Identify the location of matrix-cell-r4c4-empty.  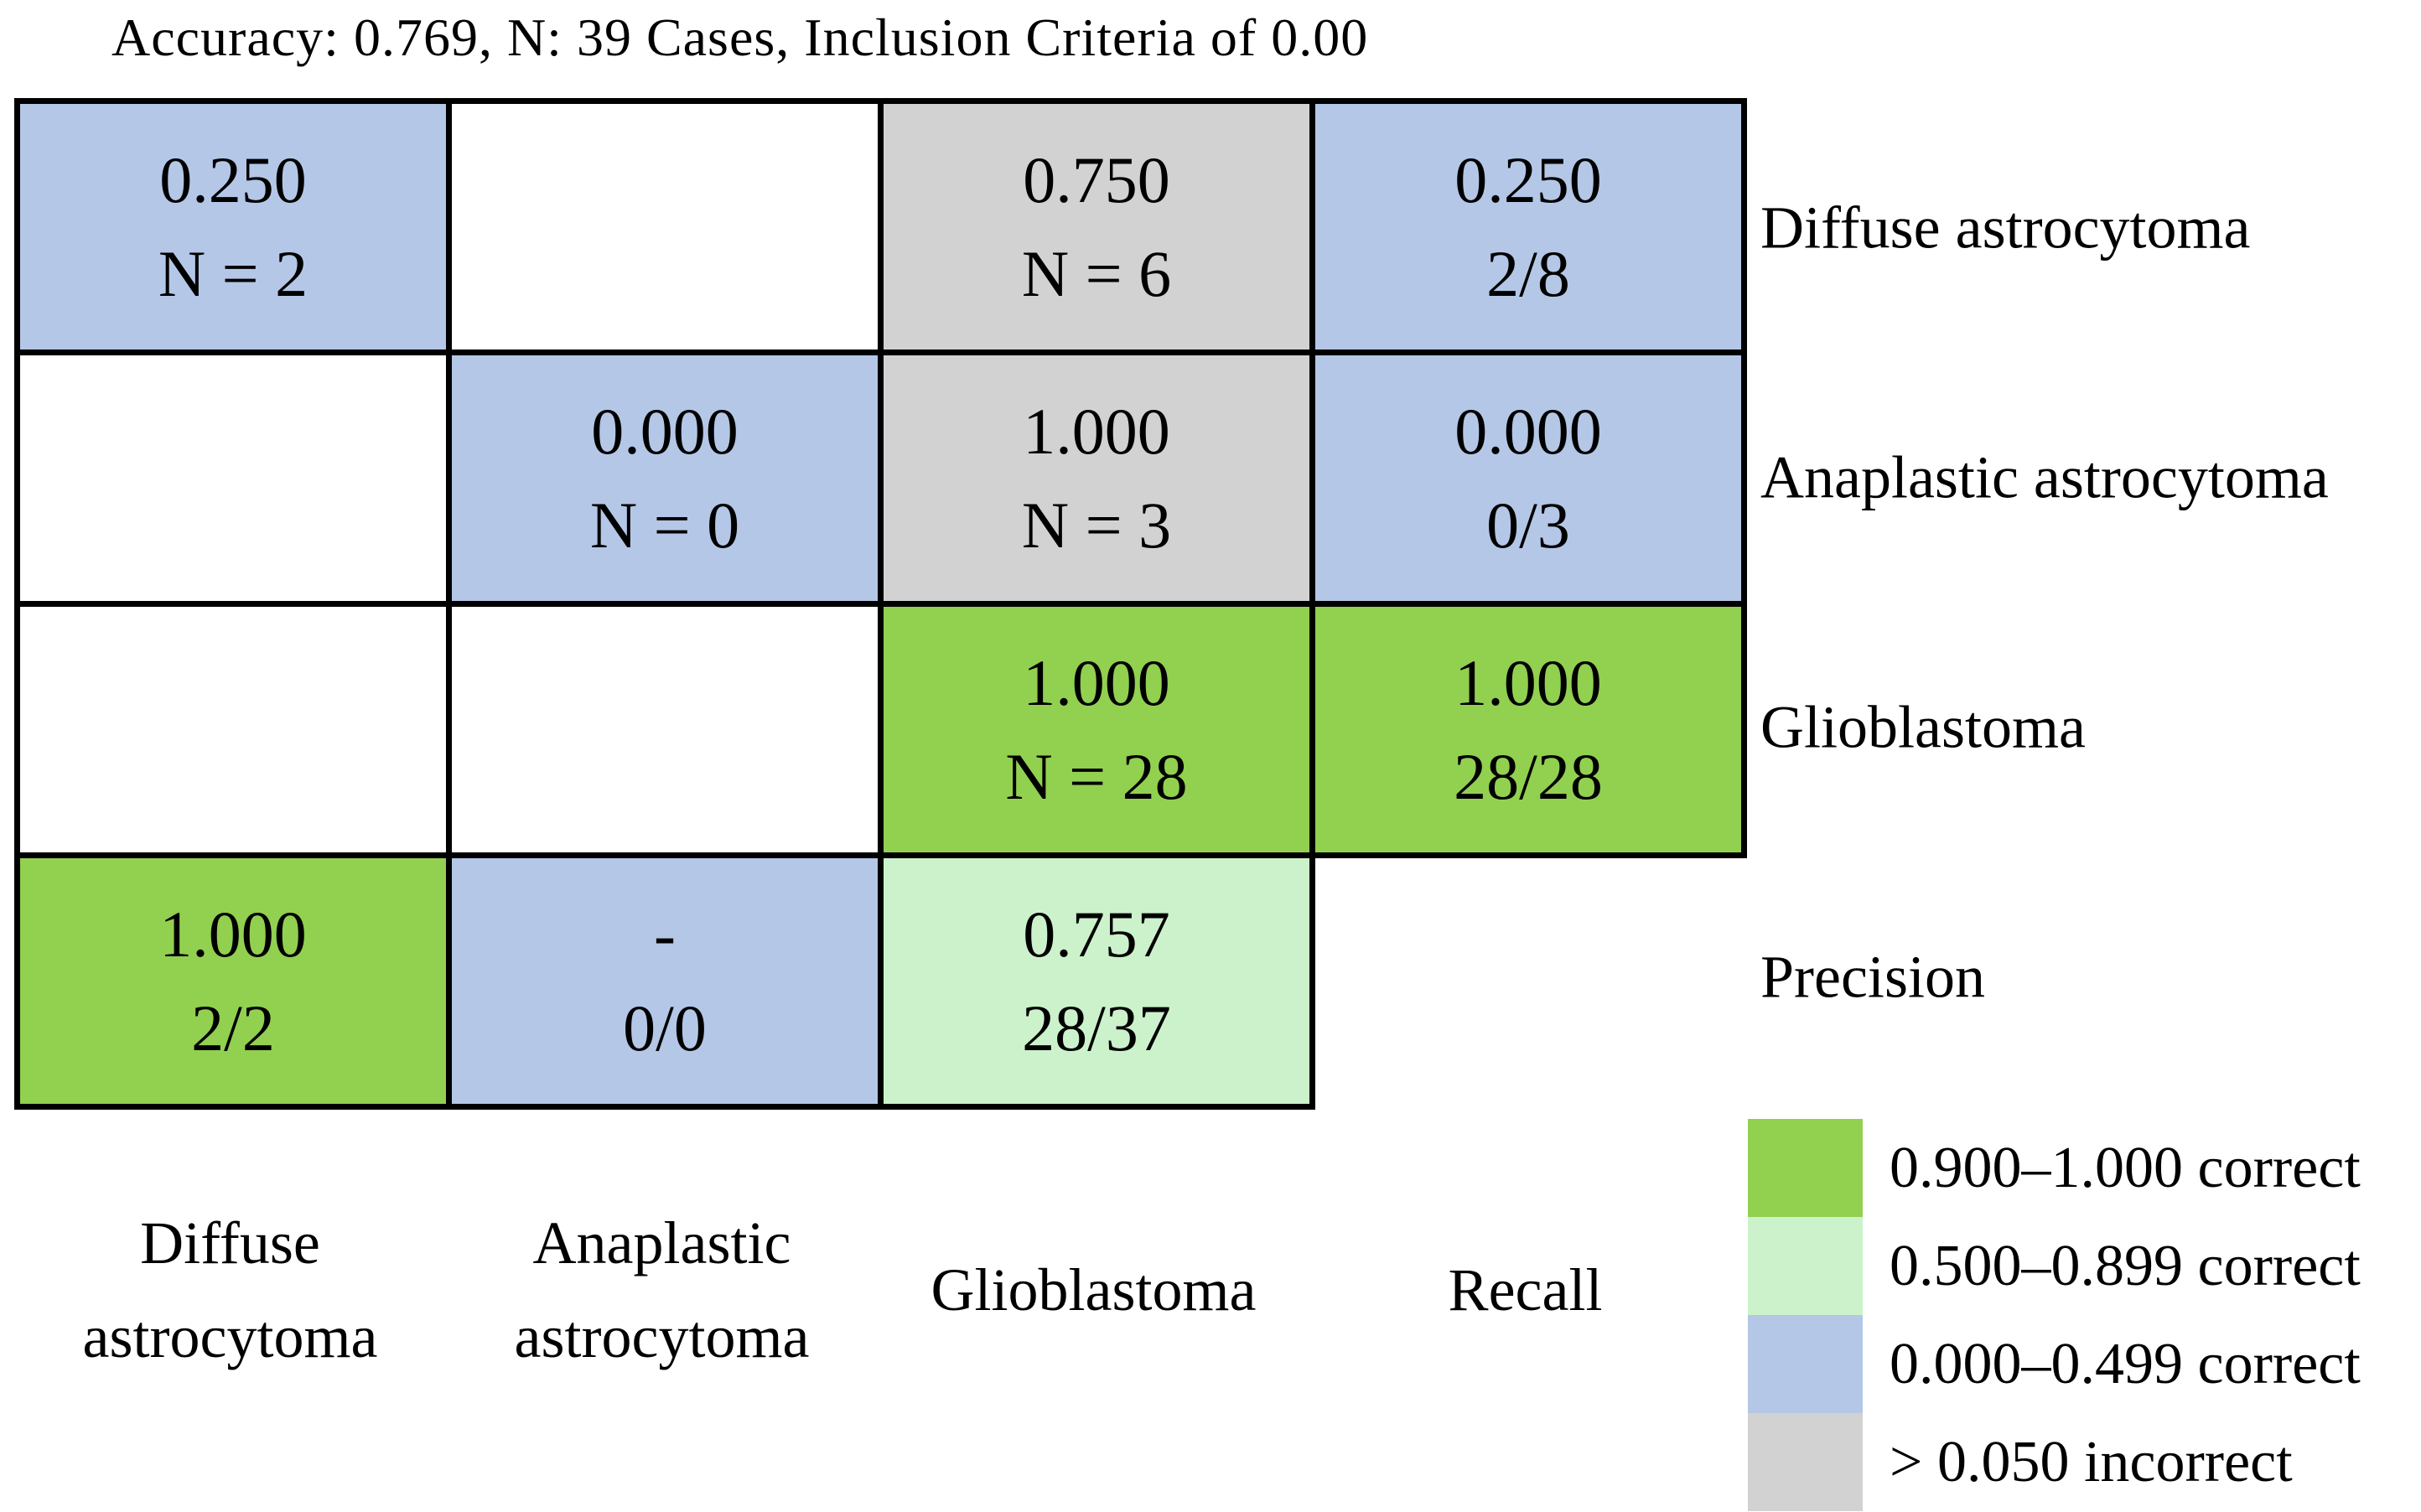
(1528, 981).